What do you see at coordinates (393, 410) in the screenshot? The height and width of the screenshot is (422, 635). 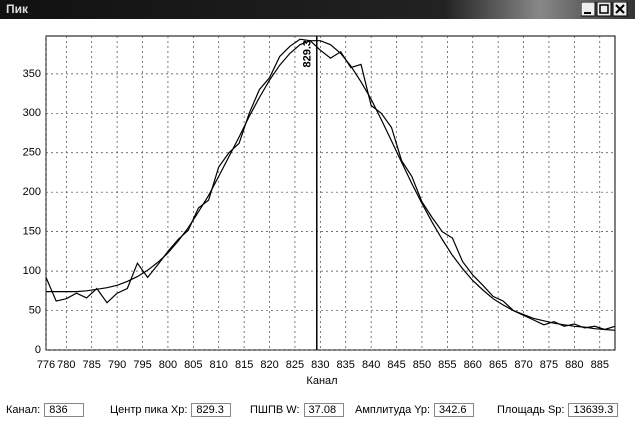 I see `status-label: Амплитуда Yp:` at bounding box center [393, 410].